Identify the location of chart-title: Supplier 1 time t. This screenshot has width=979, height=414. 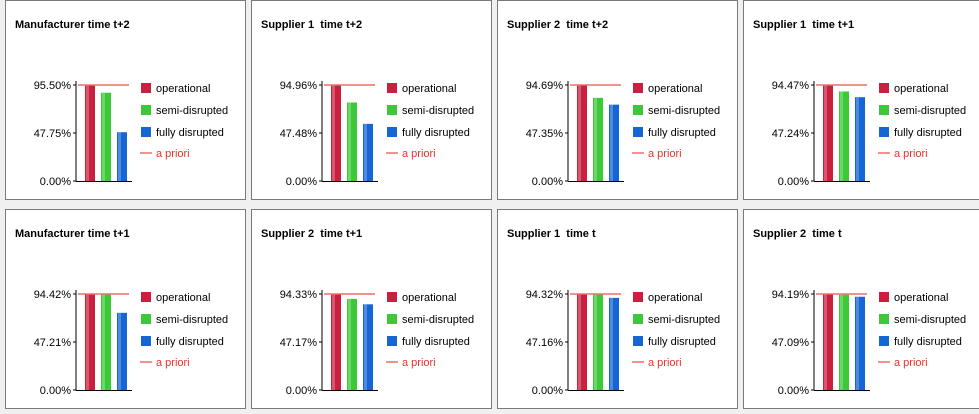
(551, 234).